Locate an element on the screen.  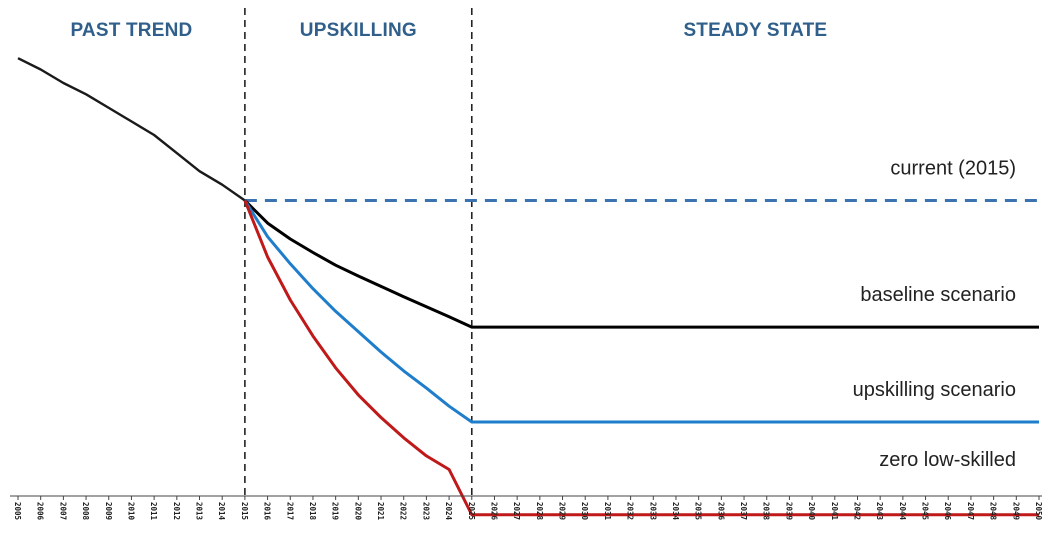
x-tick-label-2014: 2014 is located at coordinates (221, 511).